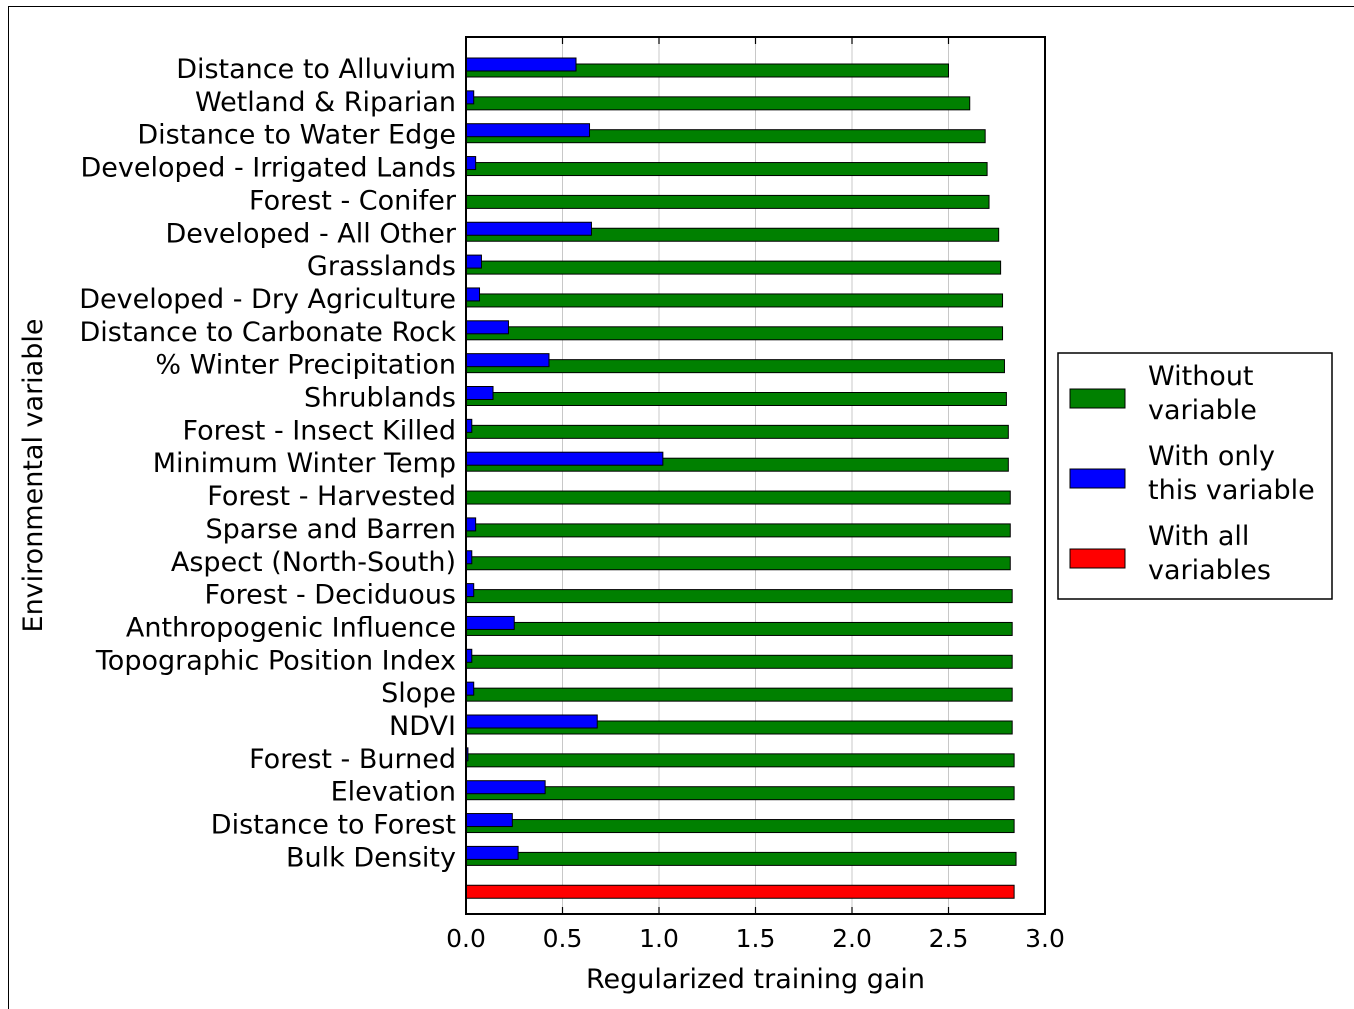  What do you see at coordinates (371, 857) in the screenshot?
I see `category-label: Bulk Density` at bounding box center [371, 857].